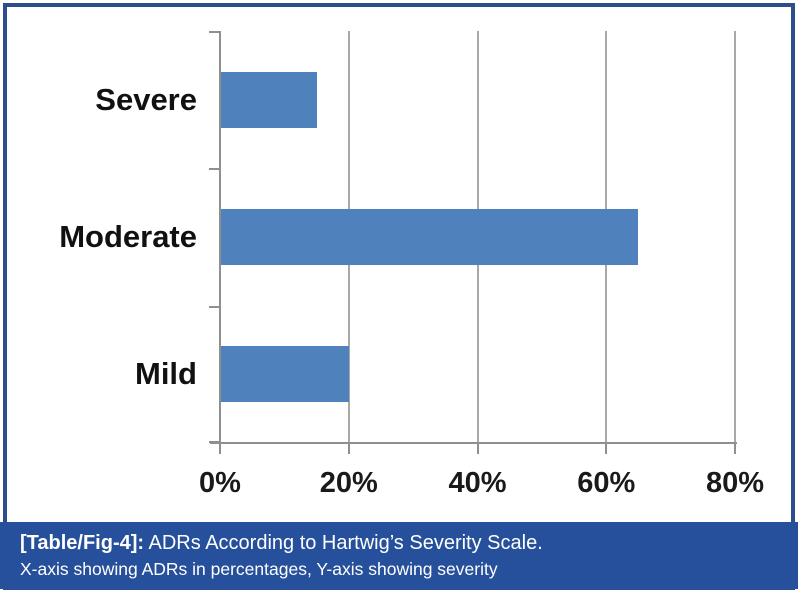  I want to click on bar-mild, so click(284, 374).